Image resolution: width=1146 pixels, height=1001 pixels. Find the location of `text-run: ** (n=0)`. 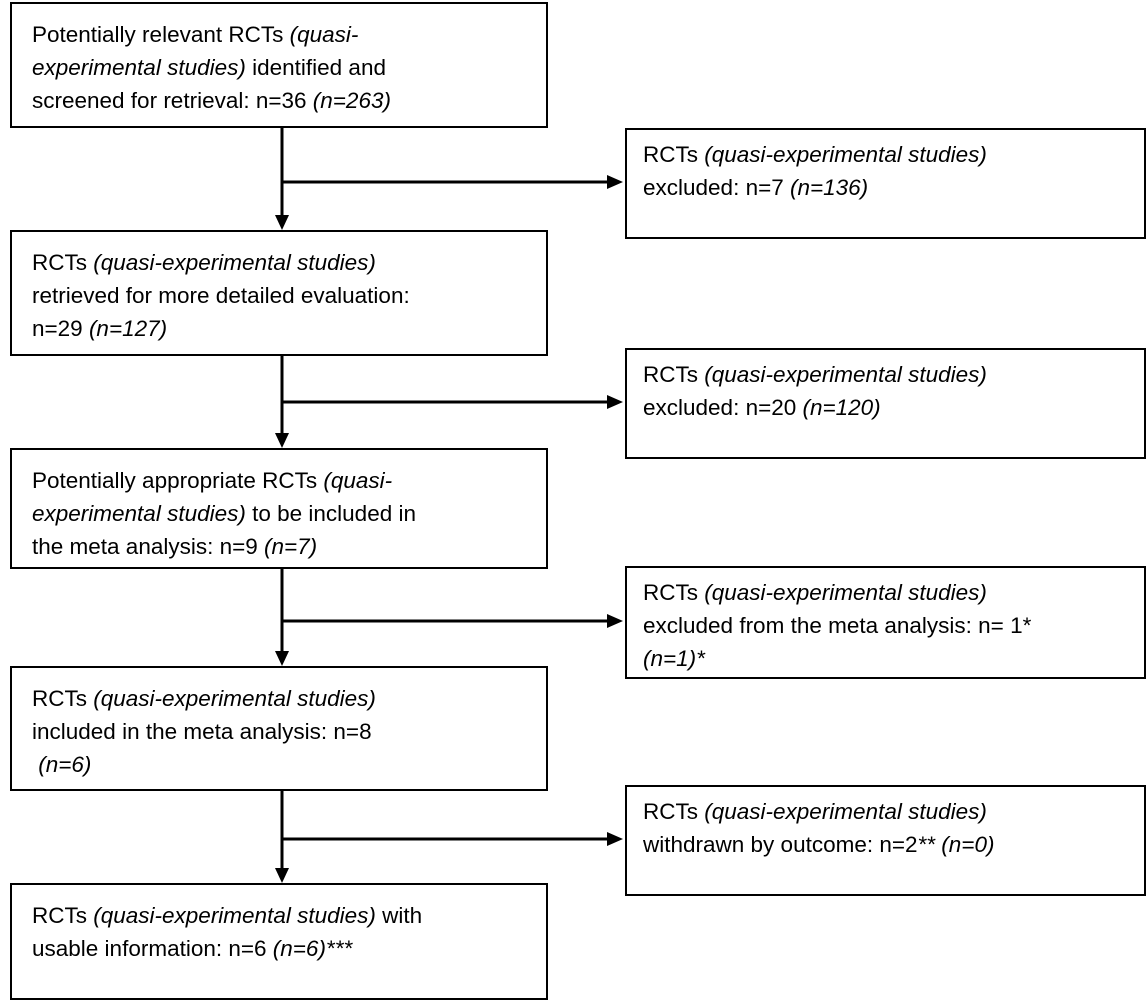

text-run: ** (n=0) is located at coordinates (956, 844).